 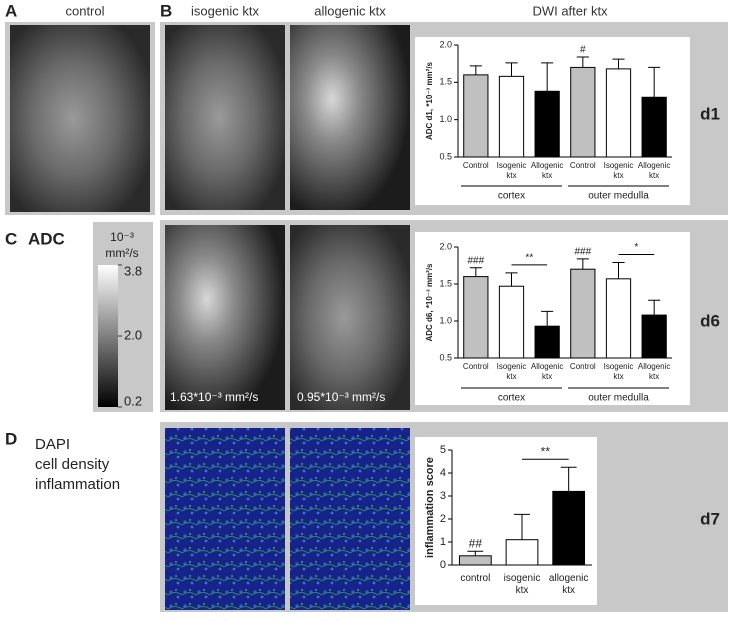 I want to click on panel-label: B, so click(x=166, y=10).